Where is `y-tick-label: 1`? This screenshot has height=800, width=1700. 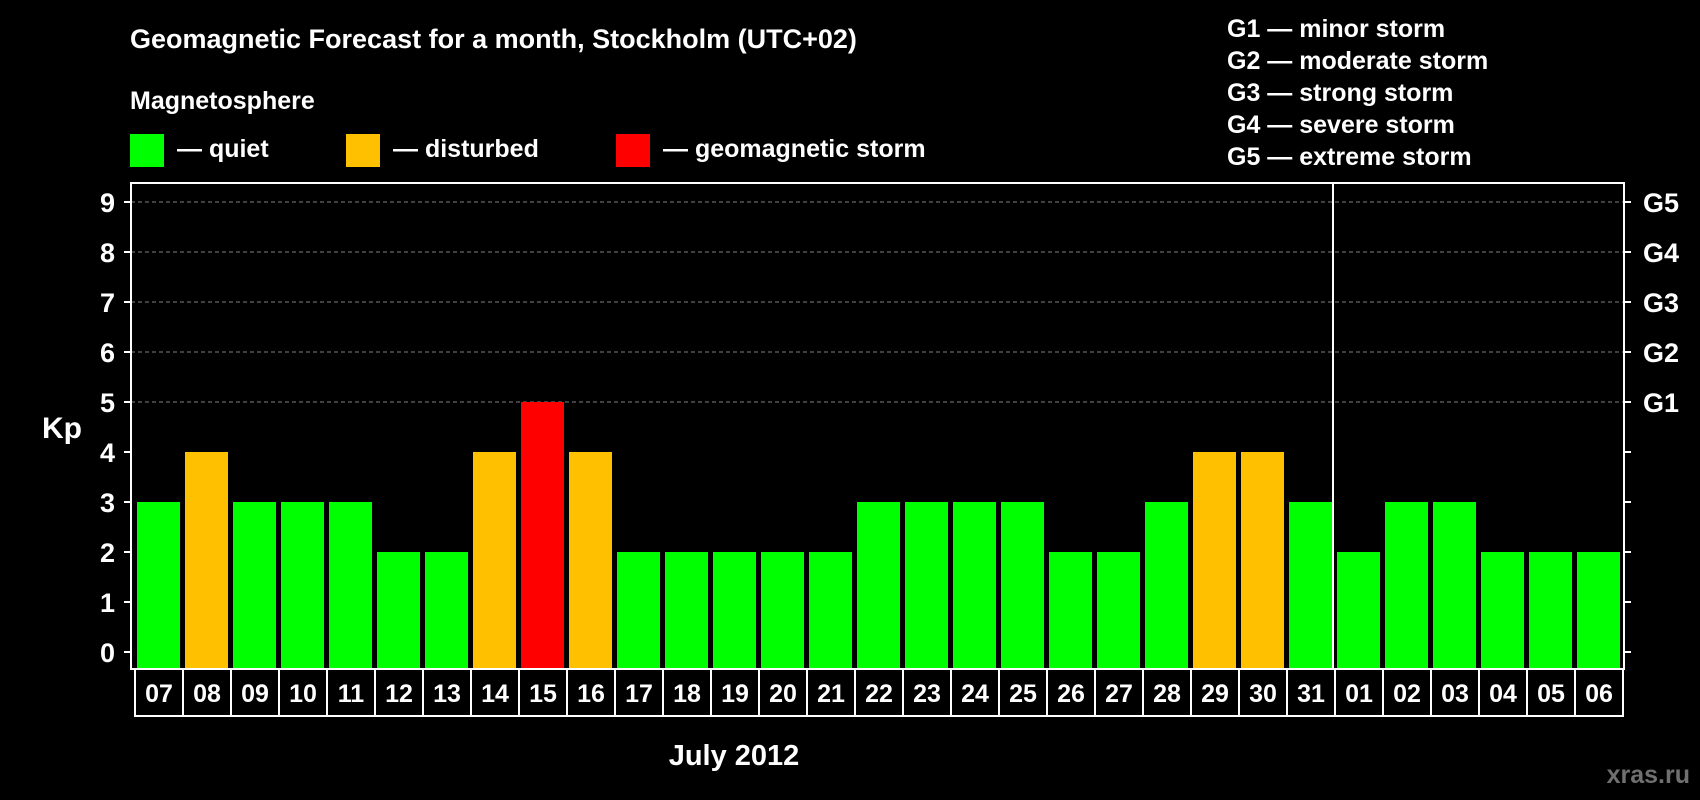
y-tick-label: 1 is located at coordinates (107, 603).